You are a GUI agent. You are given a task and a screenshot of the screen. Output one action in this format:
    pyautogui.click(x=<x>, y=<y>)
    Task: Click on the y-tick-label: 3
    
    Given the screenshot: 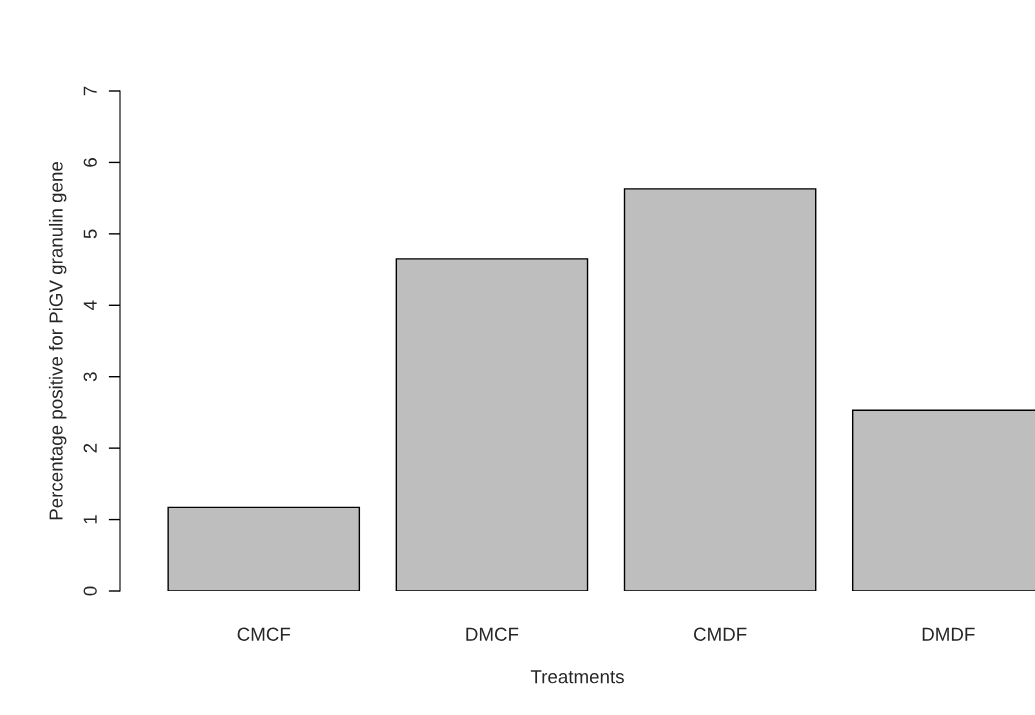 What is the action you would take?
    pyautogui.click(x=90, y=377)
    